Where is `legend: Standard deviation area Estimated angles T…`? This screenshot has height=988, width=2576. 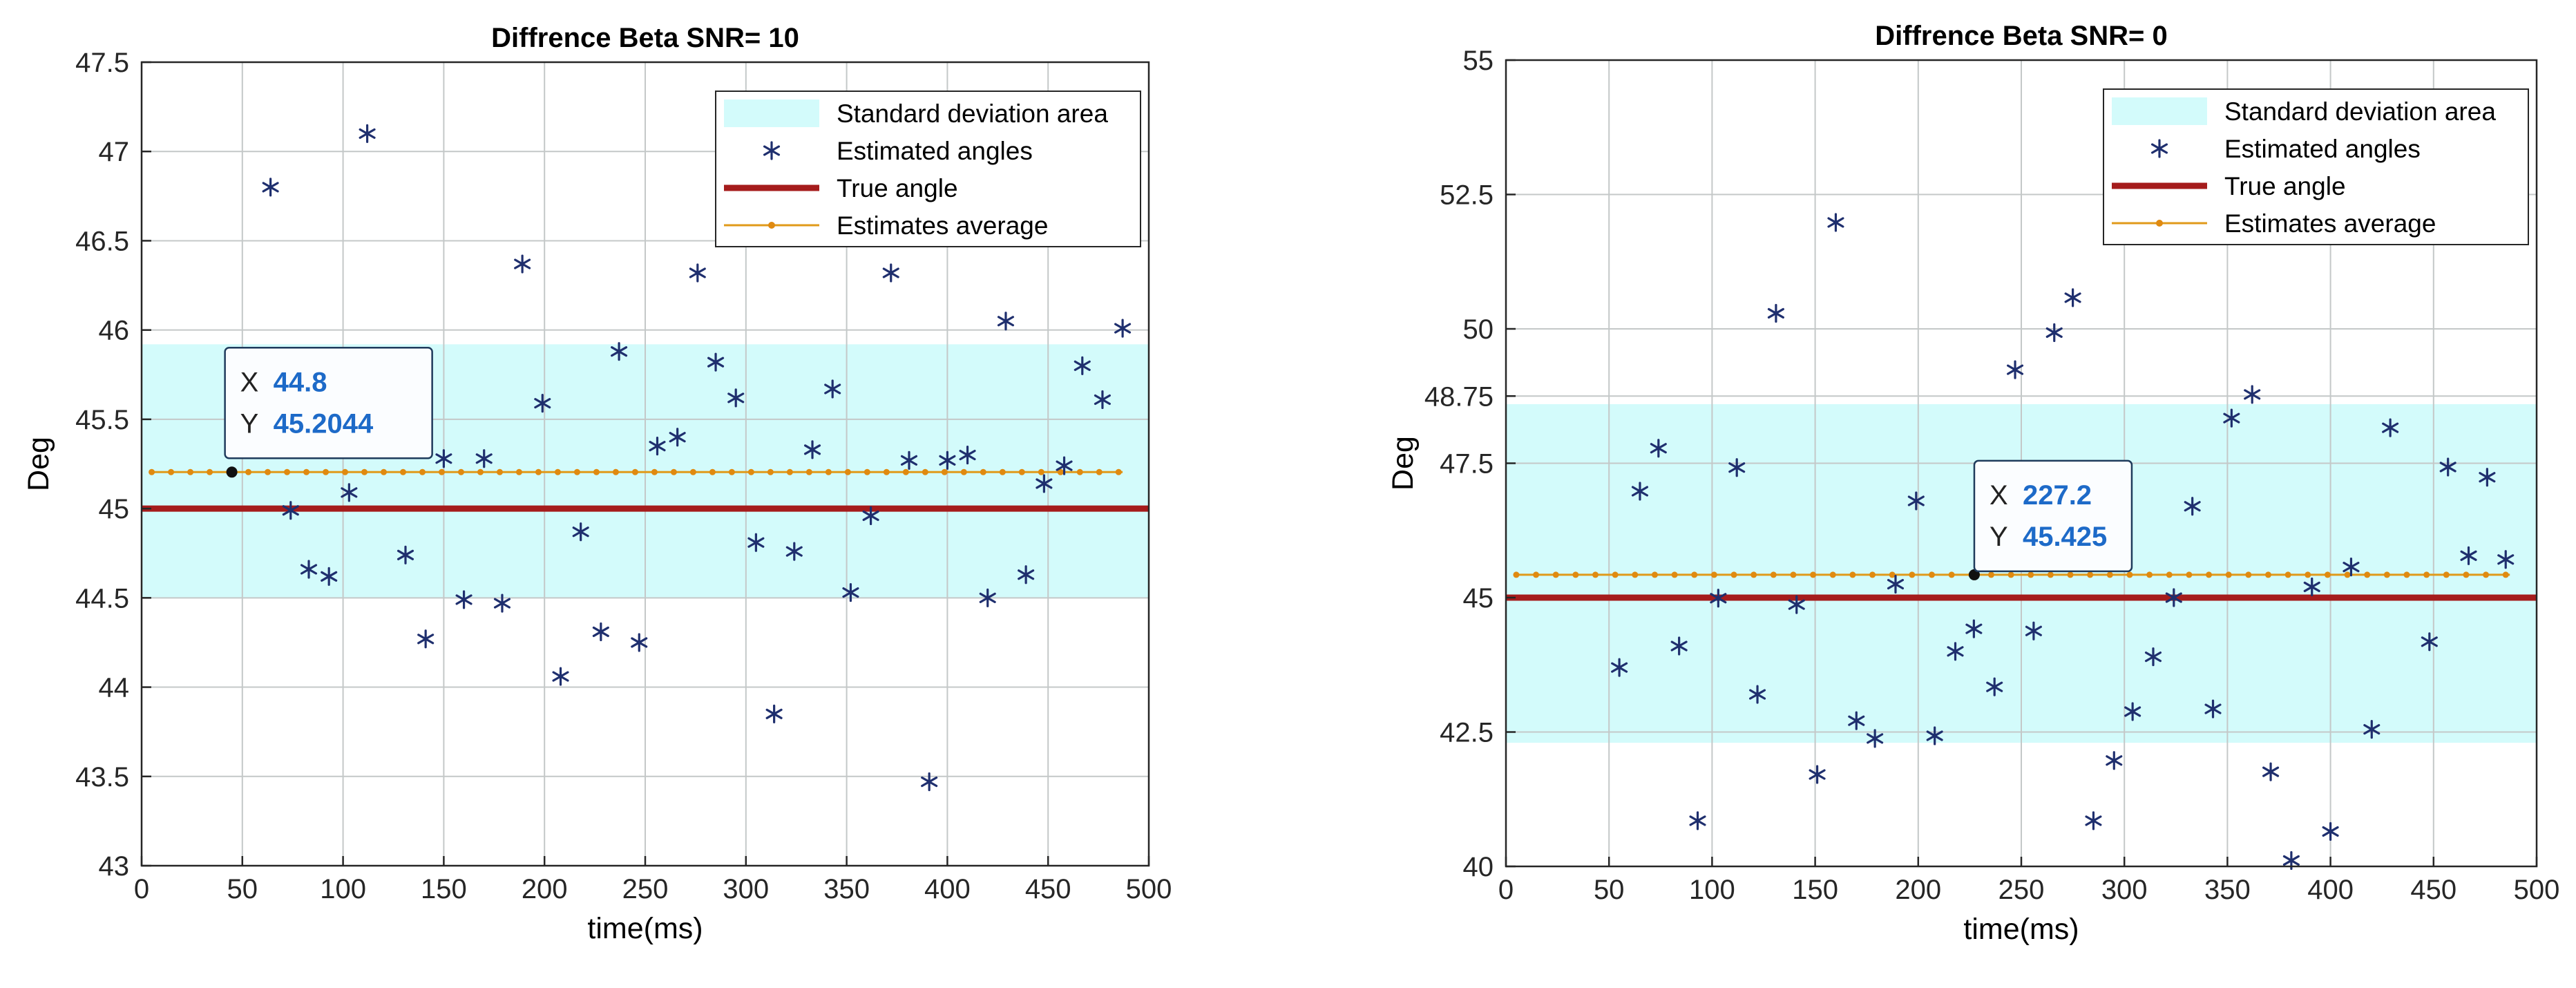 legend: Standard deviation area Estimated angles T… is located at coordinates (928, 169).